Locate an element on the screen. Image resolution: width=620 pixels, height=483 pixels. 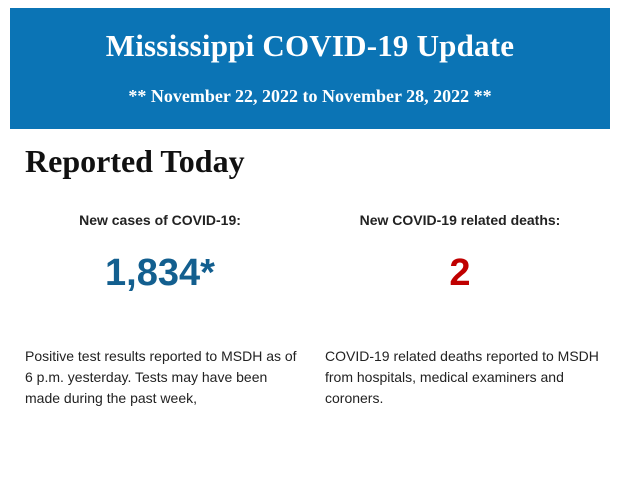
deaths-label: New COVID-19 related deaths: is located at coordinates (460, 220).